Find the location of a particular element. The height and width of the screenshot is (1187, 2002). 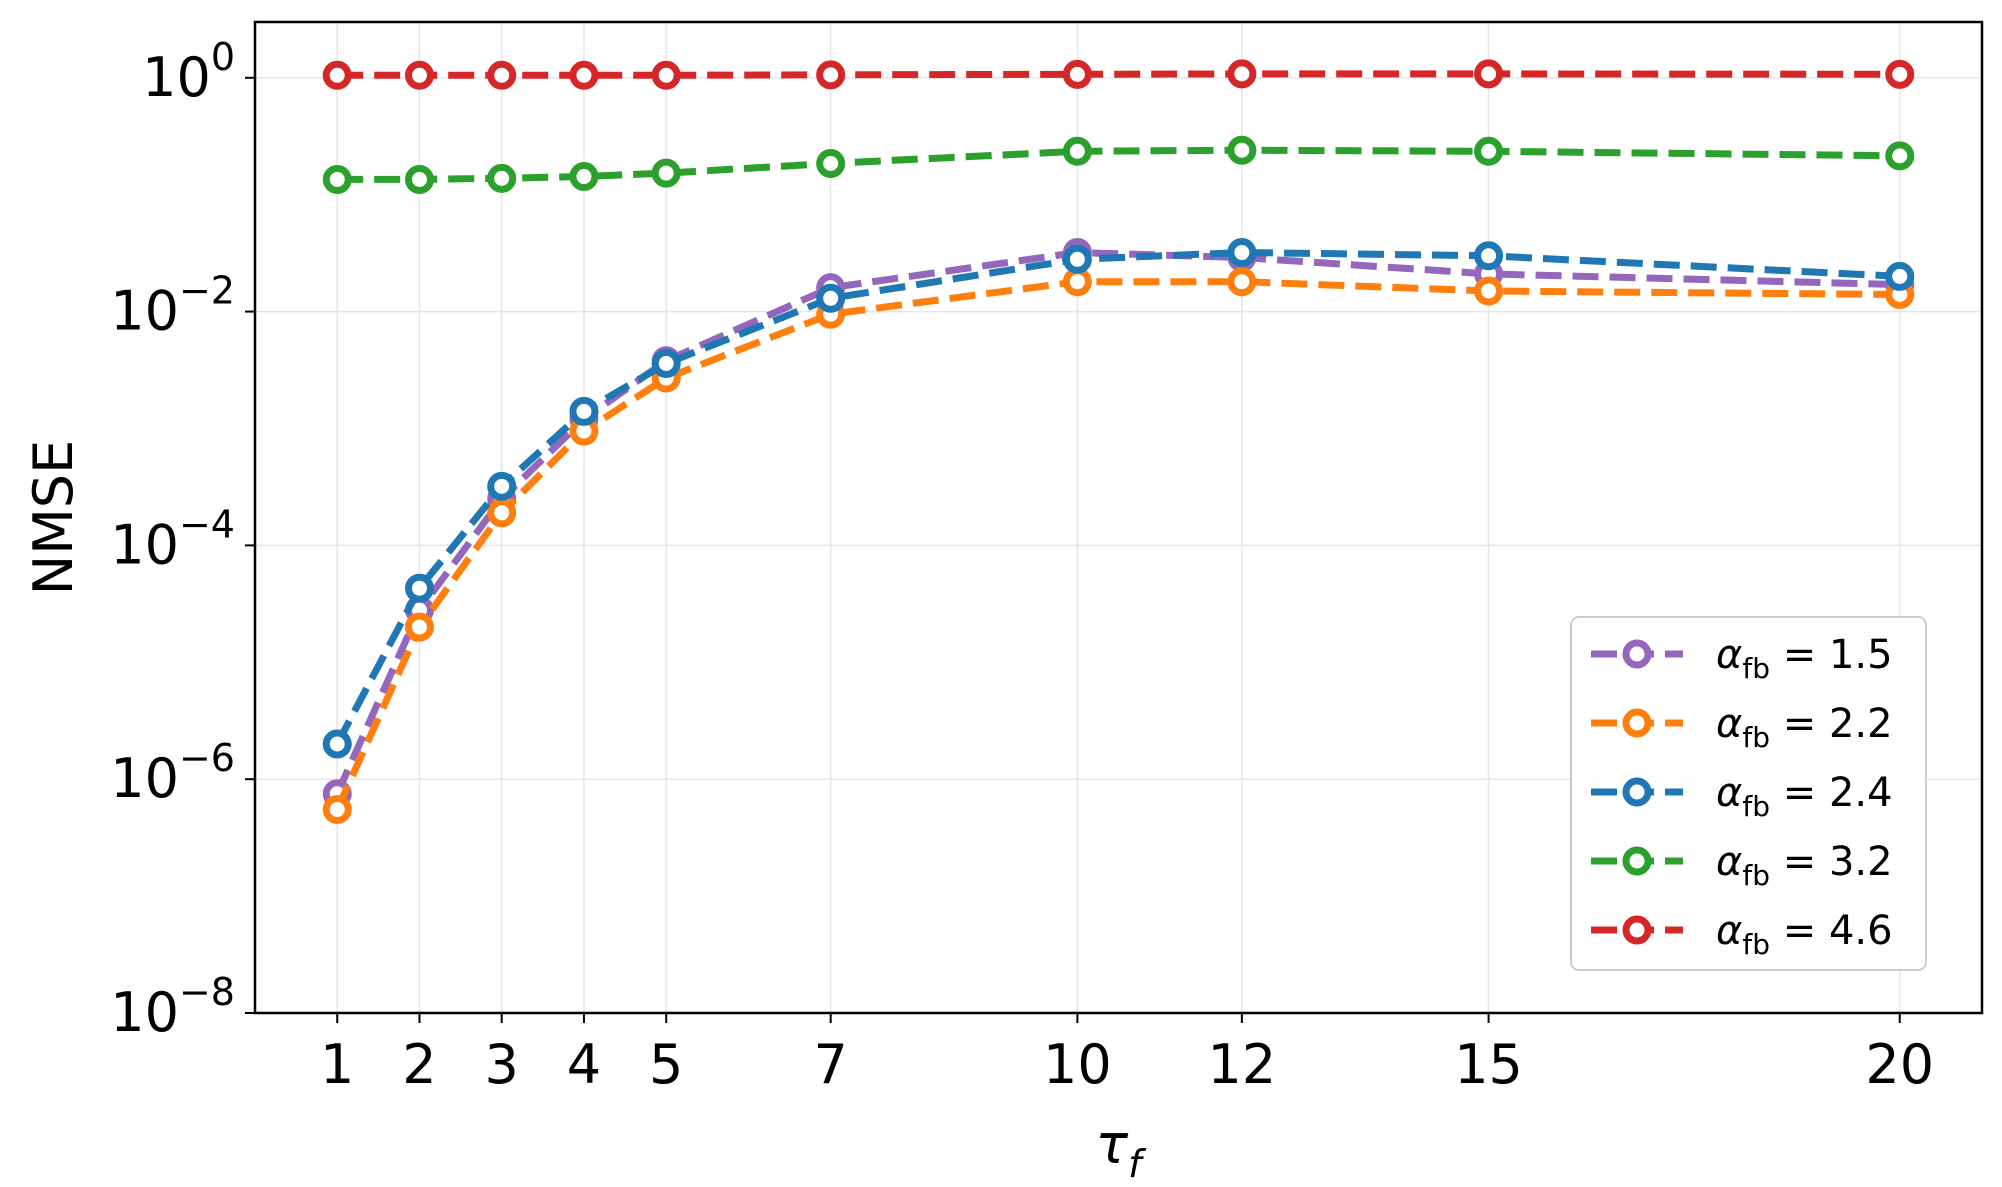

x-tick-label: 20 is located at coordinates (1899, 1064).